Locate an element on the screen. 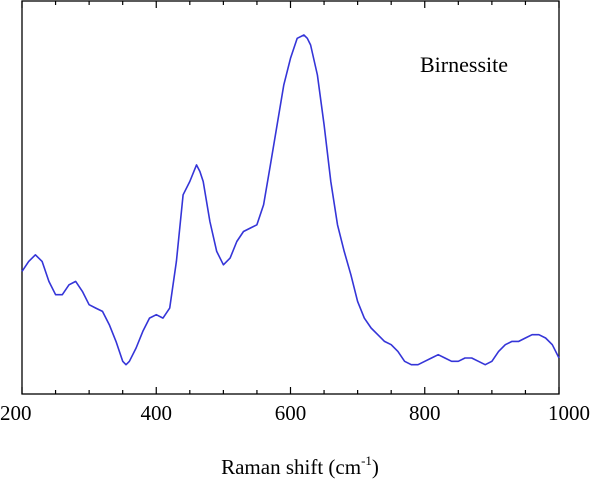  x-axis-title-close: ) is located at coordinates (375, 467).